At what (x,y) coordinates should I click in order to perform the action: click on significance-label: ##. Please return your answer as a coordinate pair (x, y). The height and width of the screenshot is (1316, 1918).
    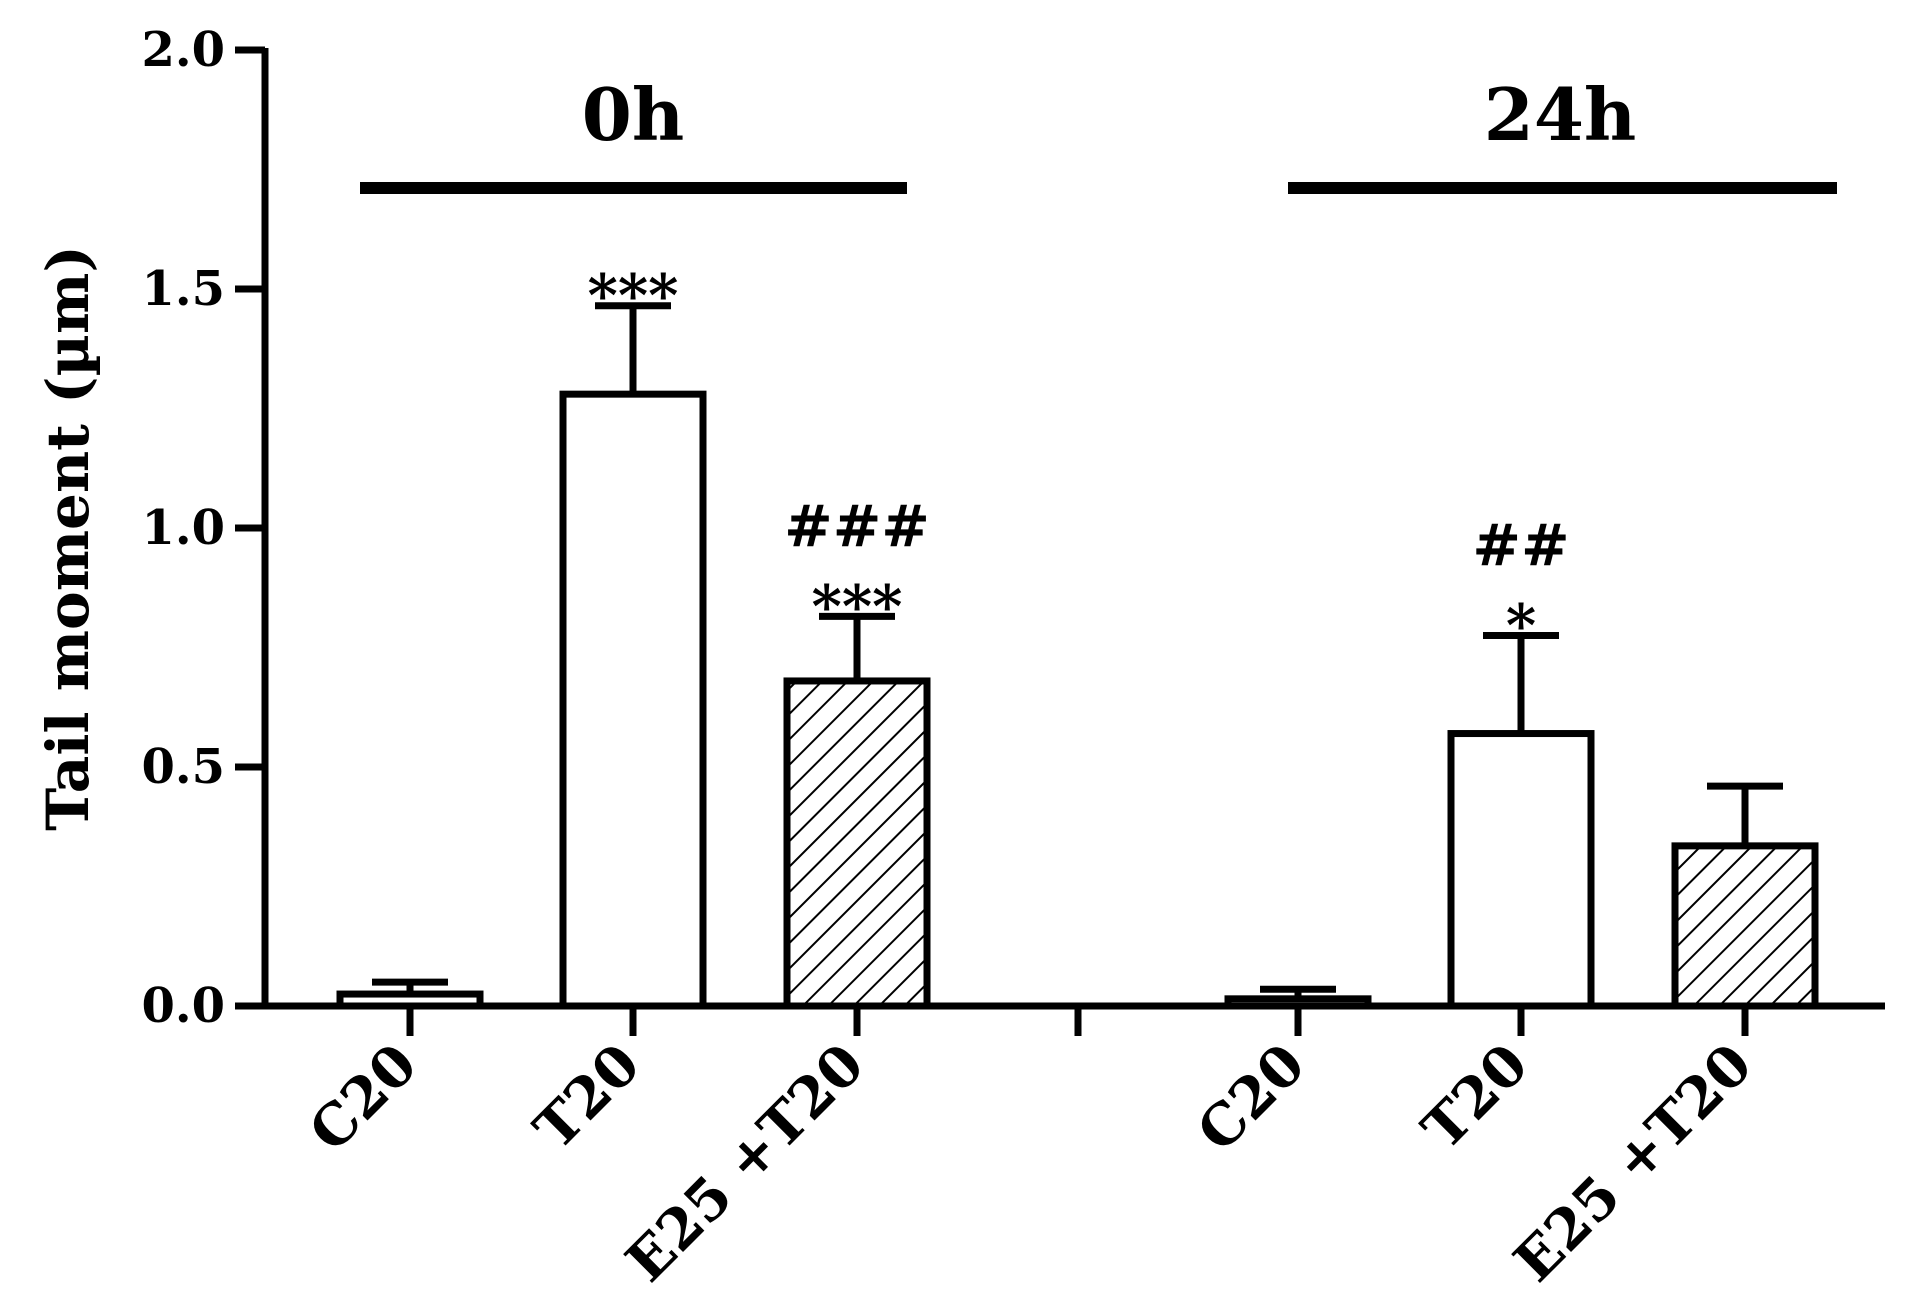
    Looking at the image, I should click on (1520, 546).